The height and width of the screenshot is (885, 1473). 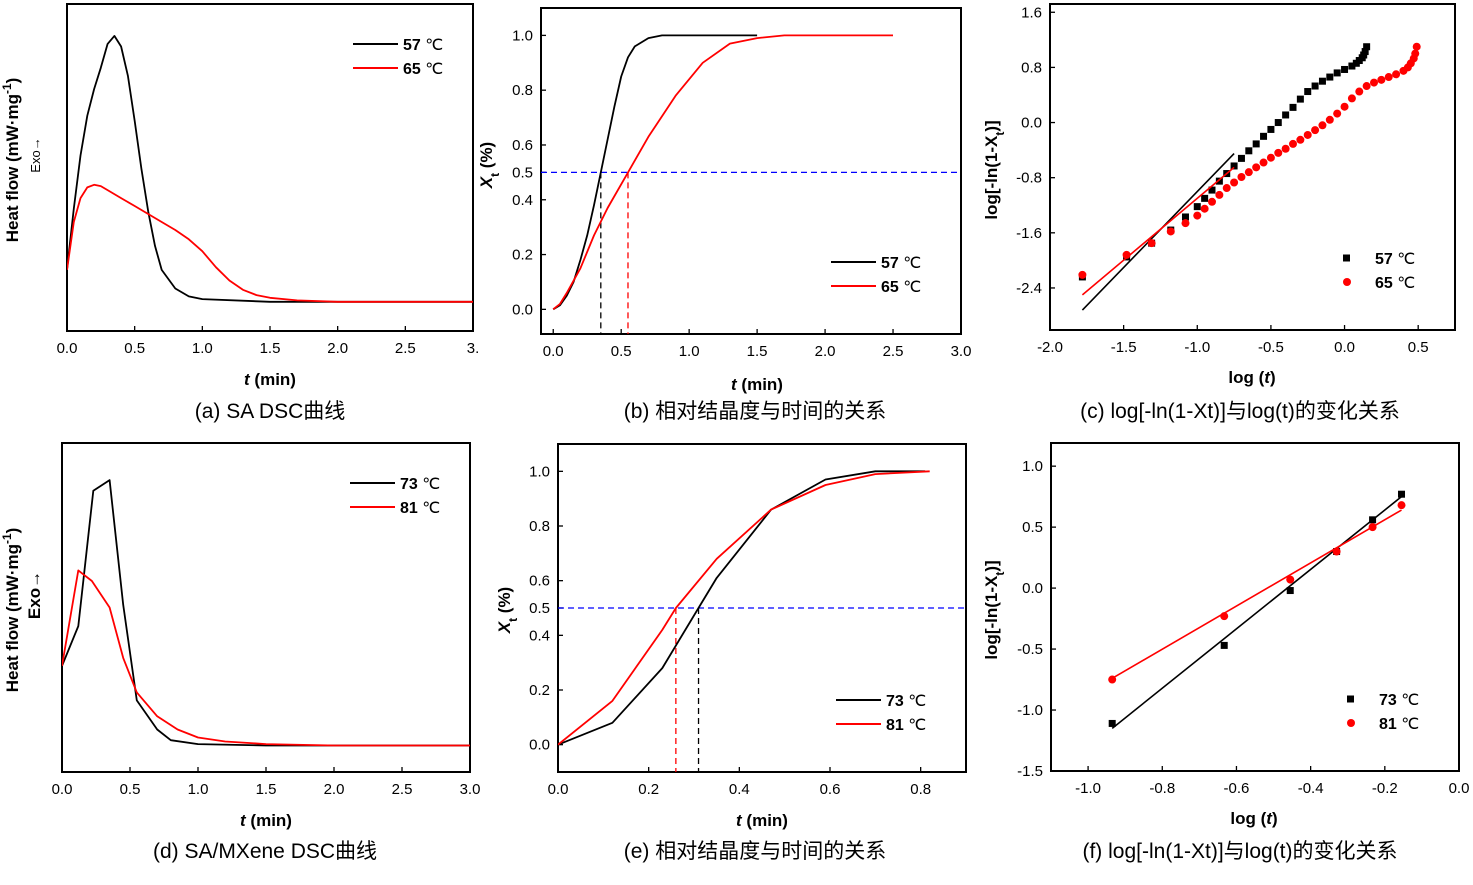 What do you see at coordinates (1239, 851) in the screenshot?
I see `panel-caption: (f) log[-ln(1-Xt)]与log(t)的变化关系` at bounding box center [1239, 851].